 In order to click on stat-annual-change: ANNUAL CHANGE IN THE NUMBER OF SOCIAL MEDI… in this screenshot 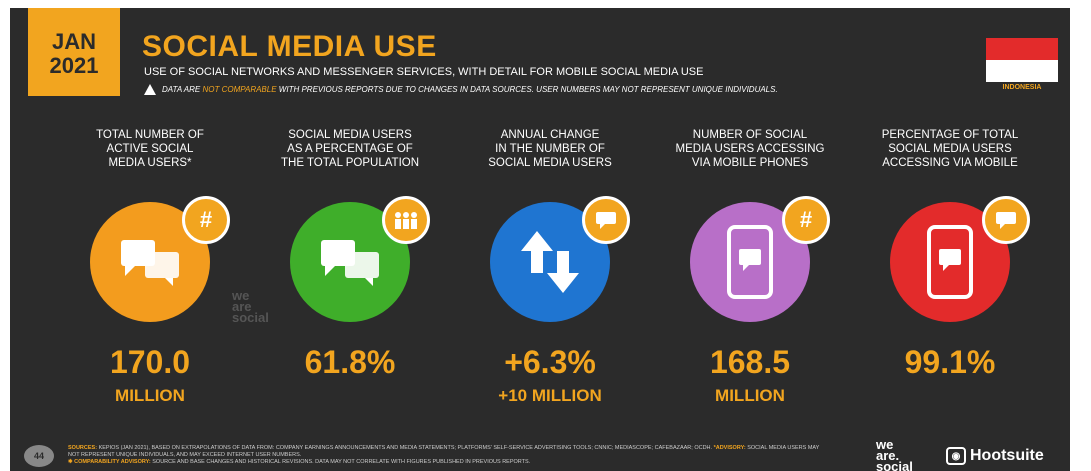, I will do `click(550, 266)`.